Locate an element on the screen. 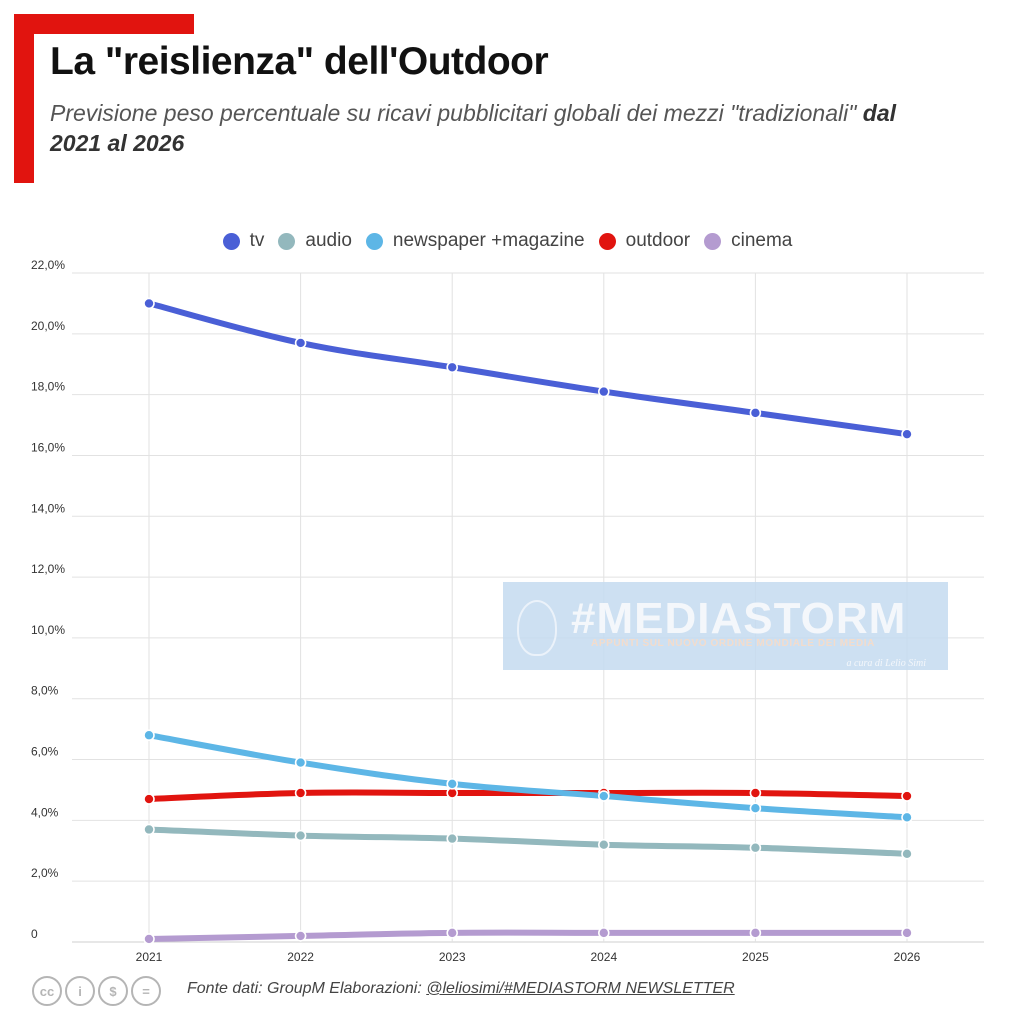 The image size is (1015, 1015). y-tick-label: 20,0% is located at coordinates (48, 326).